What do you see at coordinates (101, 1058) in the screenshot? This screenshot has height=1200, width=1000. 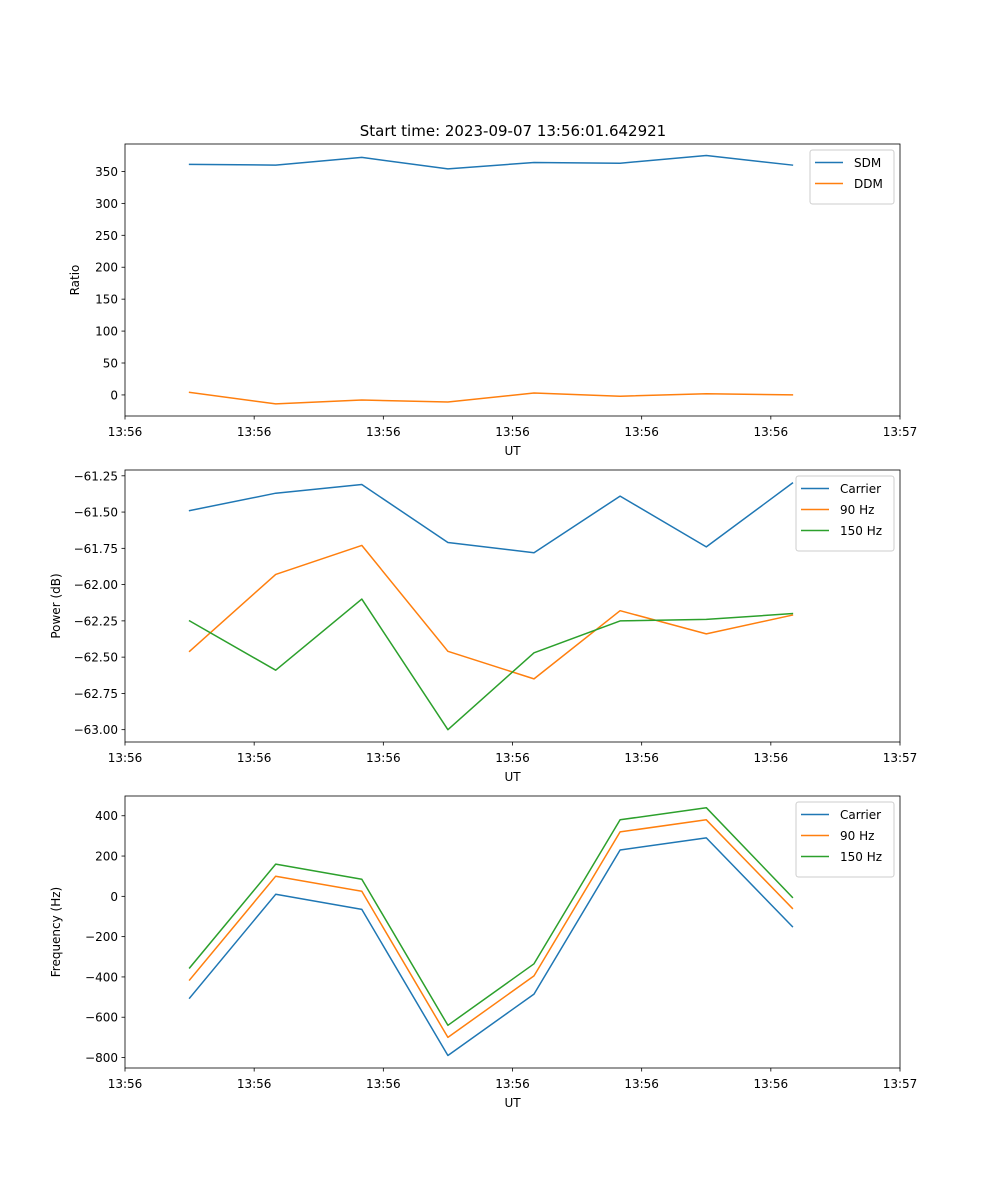 I see `frequency-y-tick-label: −800` at bounding box center [101, 1058].